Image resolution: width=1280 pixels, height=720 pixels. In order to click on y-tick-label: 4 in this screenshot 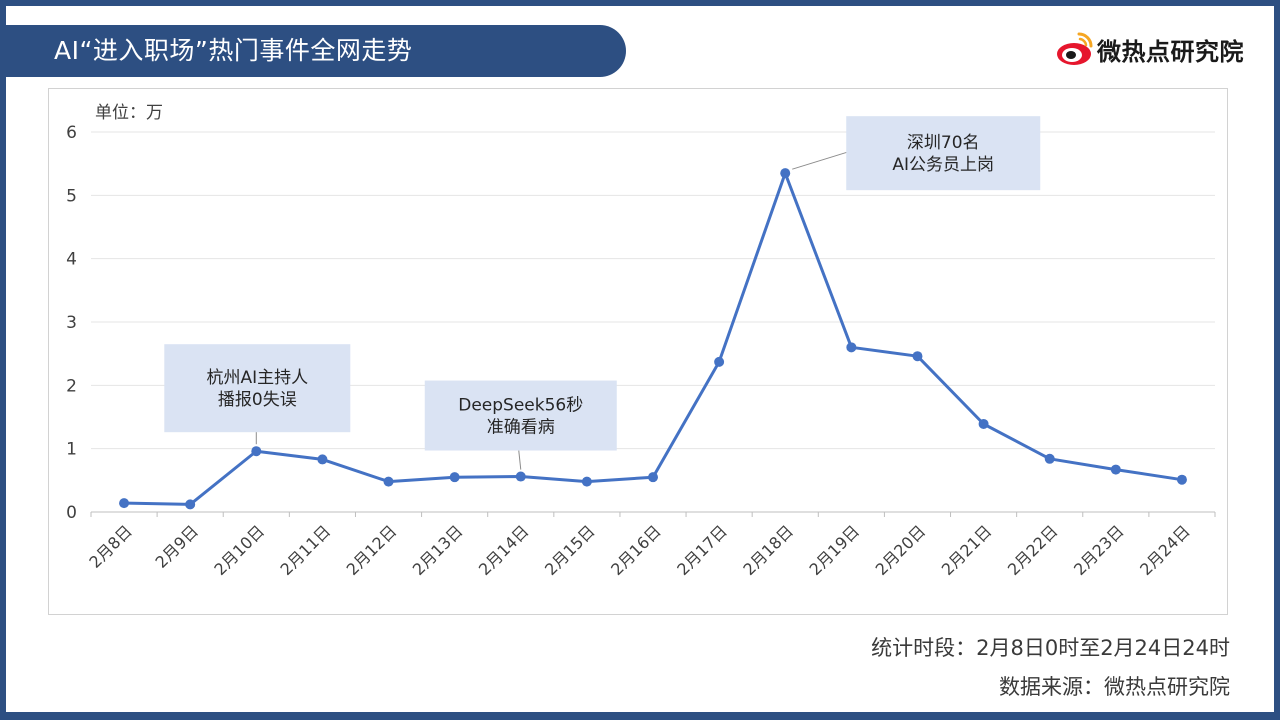, I will do `click(71, 260)`.